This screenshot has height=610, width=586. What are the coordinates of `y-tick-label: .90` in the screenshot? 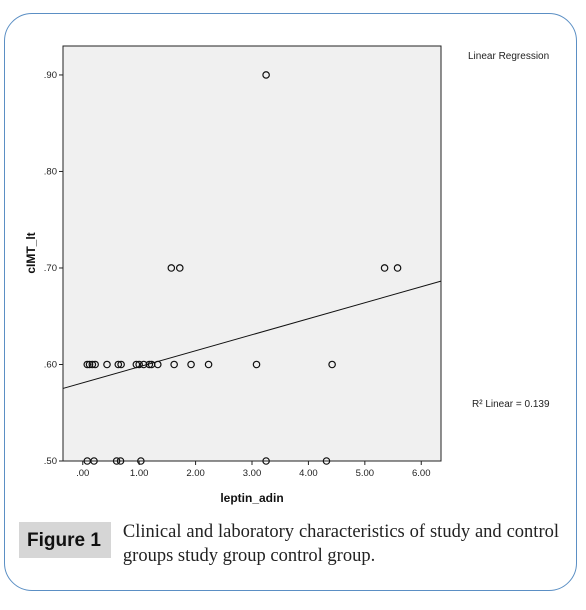 It's located at (50, 75).